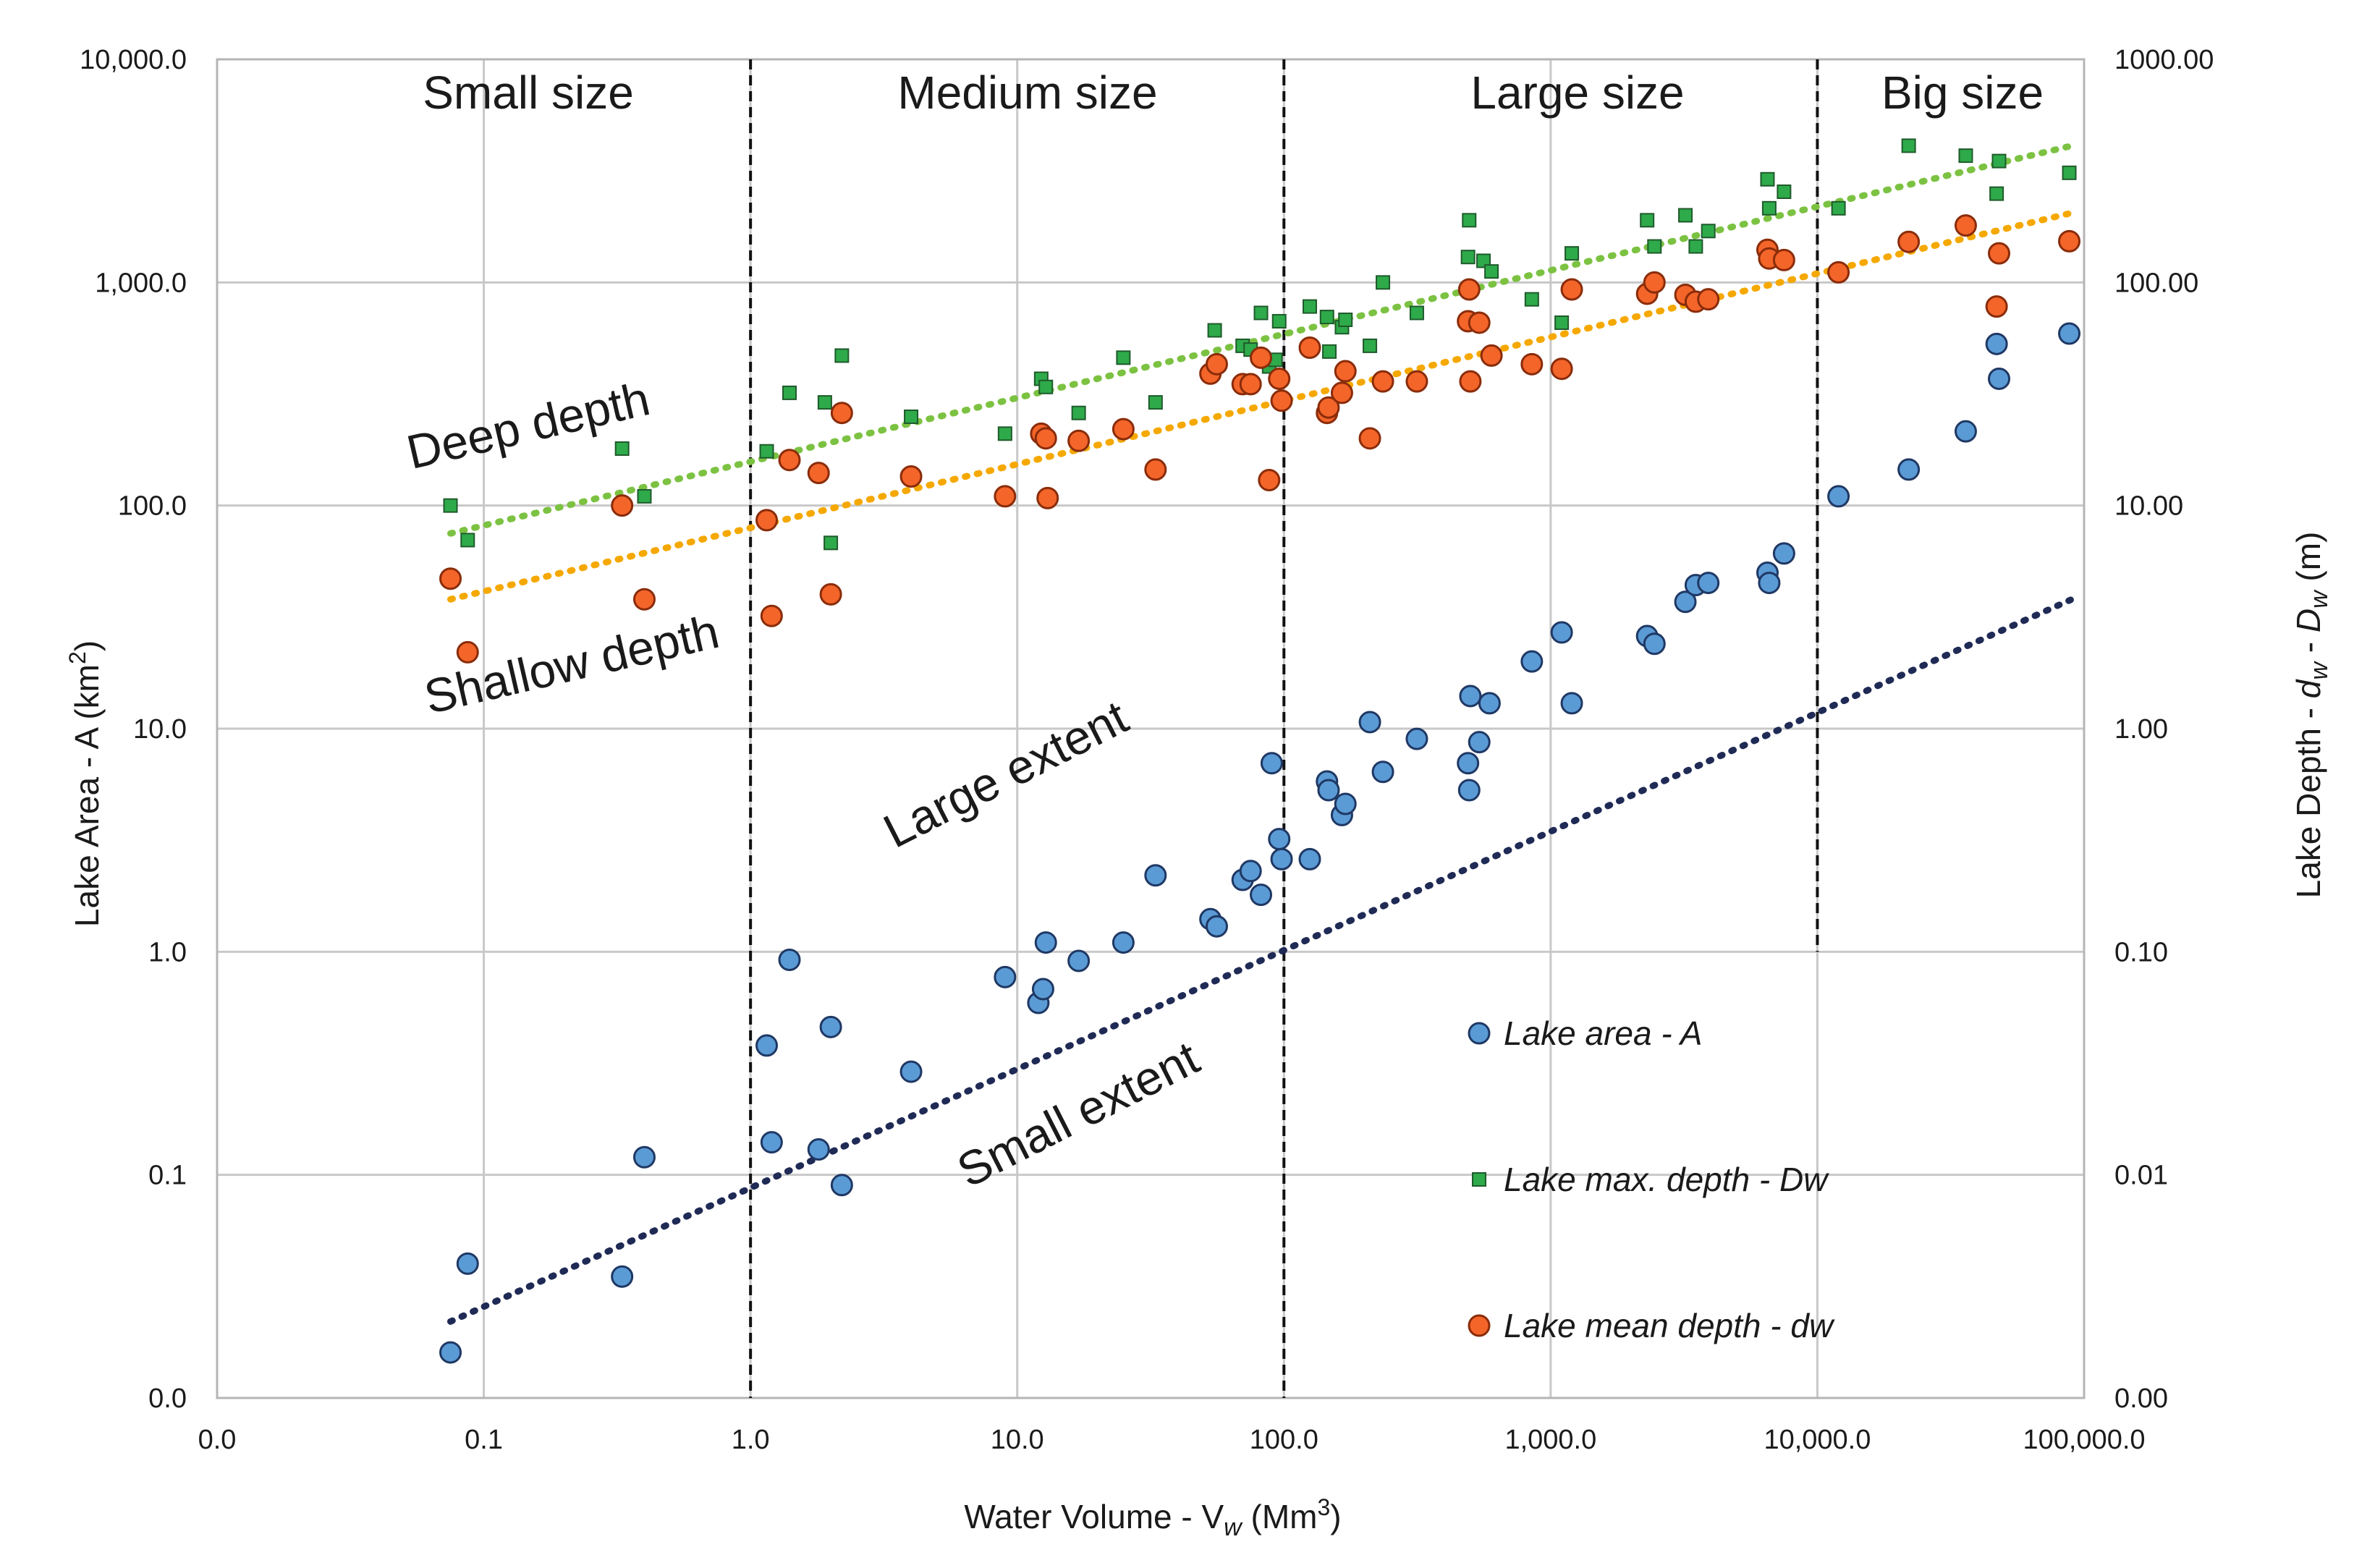 The height and width of the screenshot is (1568, 2354). Describe the element at coordinates (751, 1440) in the screenshot. I see `x-tick-label: 1.0` at that location.